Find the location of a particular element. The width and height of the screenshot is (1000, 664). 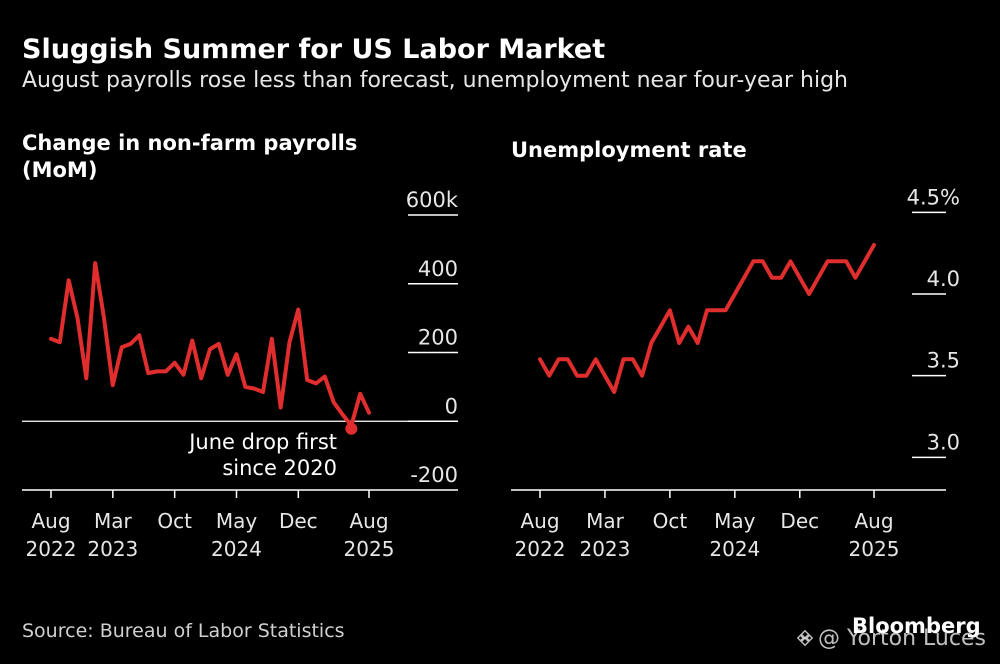

y-tick-label: -200 is located at coordinates (434, 475).